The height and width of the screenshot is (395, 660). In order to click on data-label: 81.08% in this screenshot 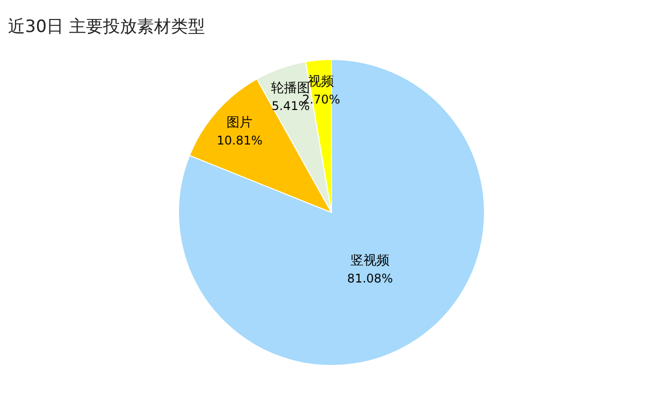, I will do `click(370, 279)`.